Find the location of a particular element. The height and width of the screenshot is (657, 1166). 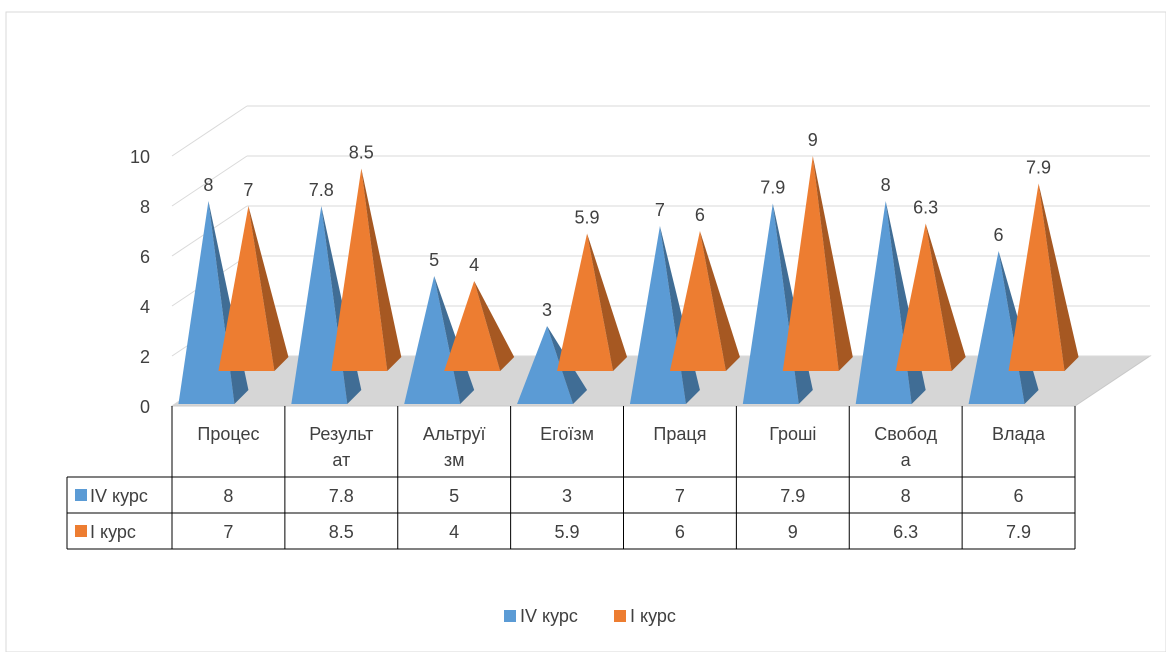

table-category-label: зм is located at coordinates (454, 460).